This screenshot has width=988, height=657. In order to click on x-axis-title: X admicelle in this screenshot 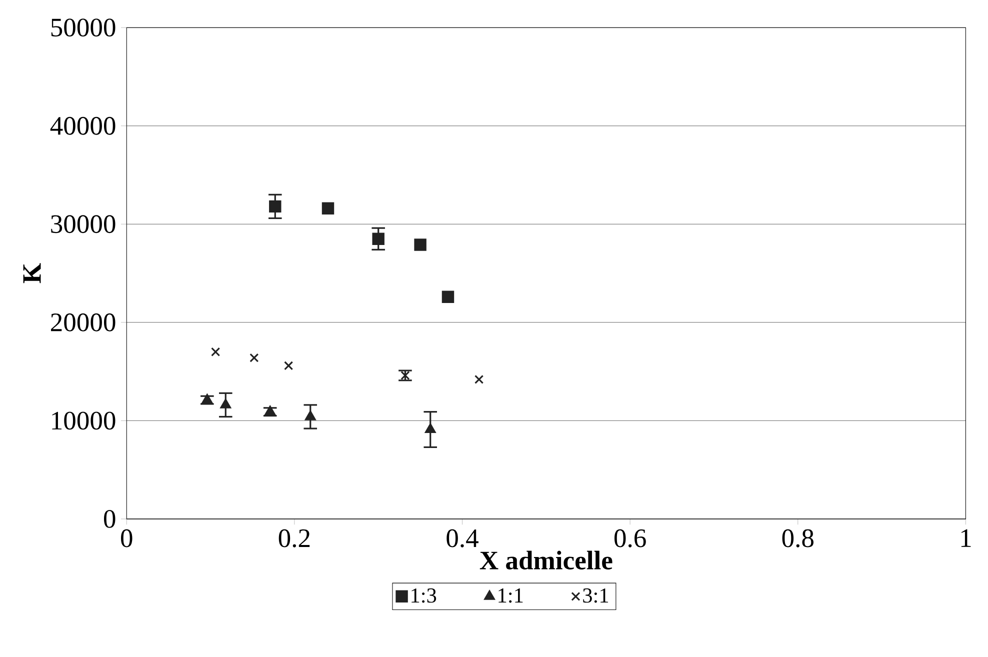, I will do `click(546, 560)`.